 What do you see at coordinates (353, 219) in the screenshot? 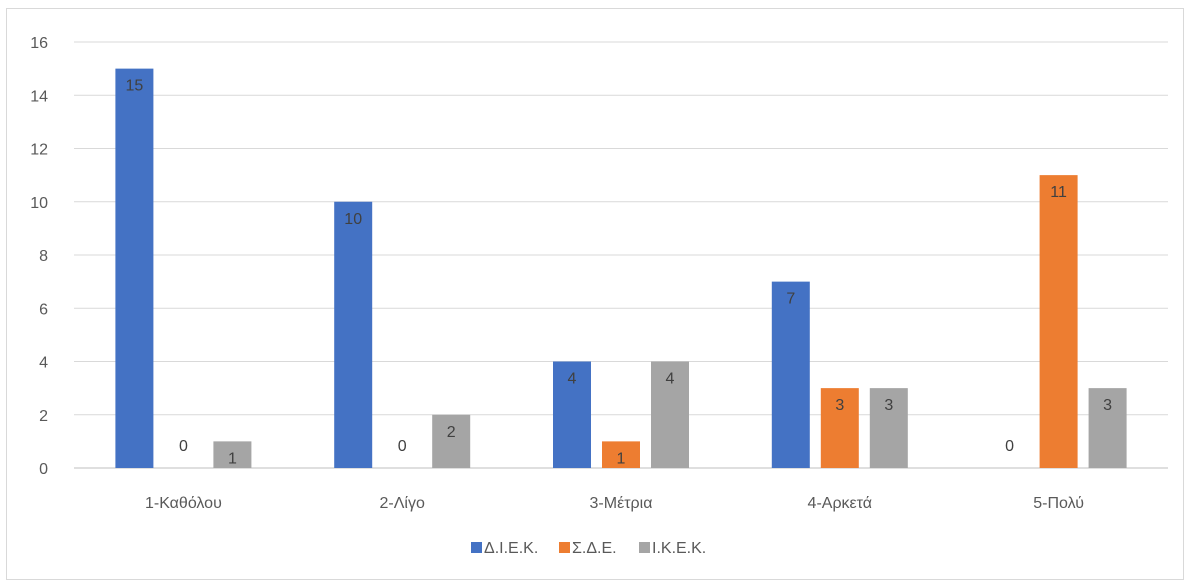
I see `data-label: 10` at bounding box center [353, 219].